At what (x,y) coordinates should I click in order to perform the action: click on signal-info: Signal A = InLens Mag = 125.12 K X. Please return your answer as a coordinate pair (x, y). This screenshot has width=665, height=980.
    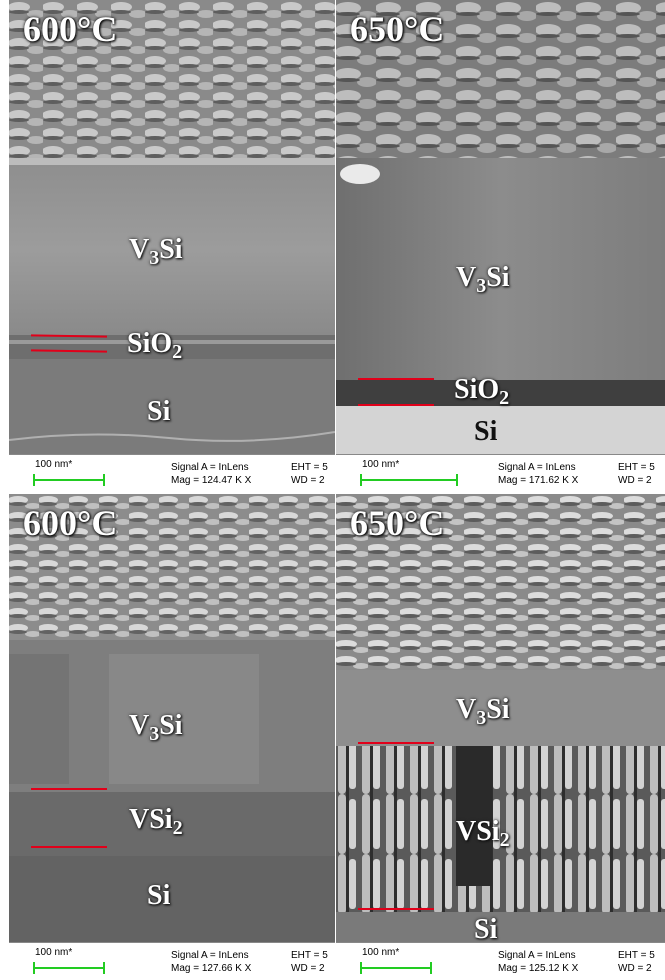
    Looking at the image, I should click on (538, 962).